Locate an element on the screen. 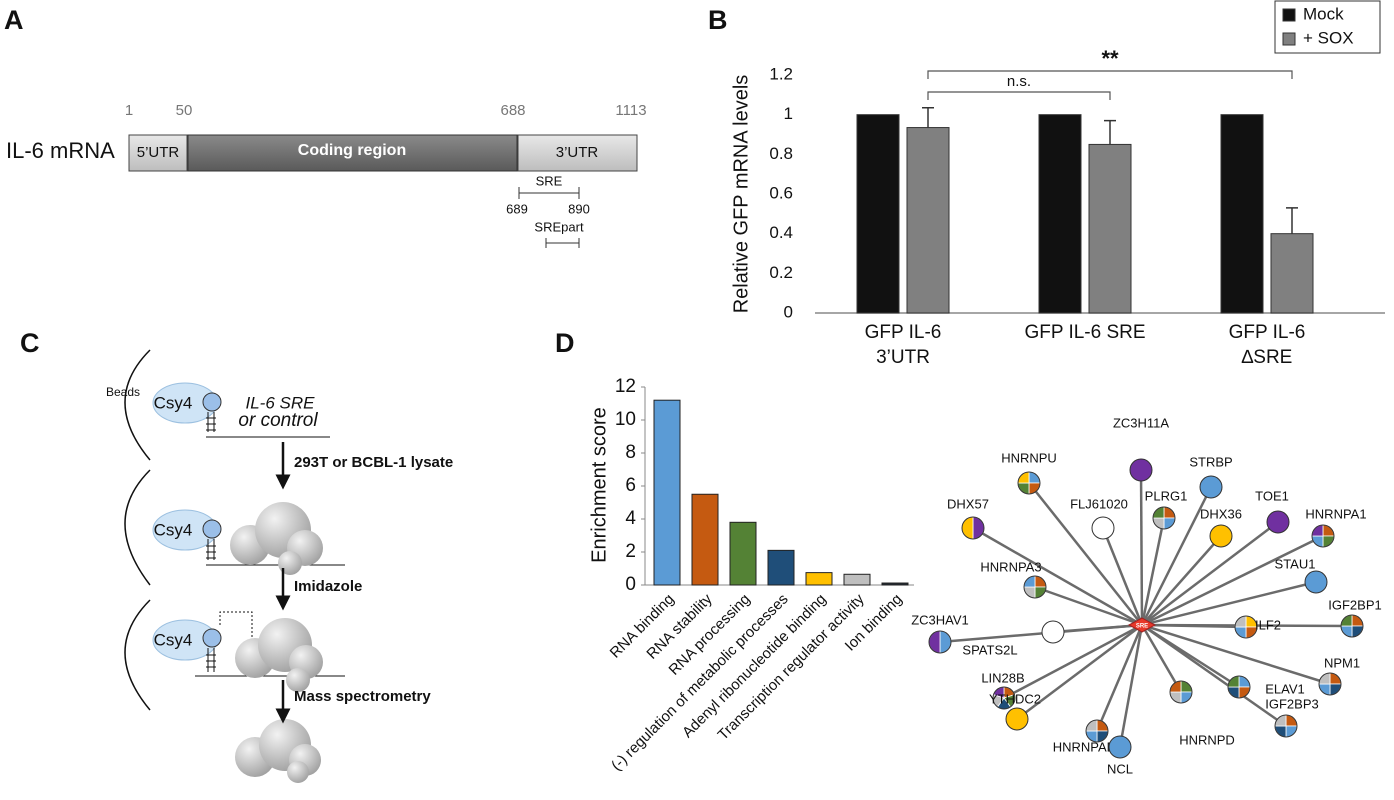 The width and height of the screenshot is (1394, 800). center-node is located at coordinates (1142, 625).